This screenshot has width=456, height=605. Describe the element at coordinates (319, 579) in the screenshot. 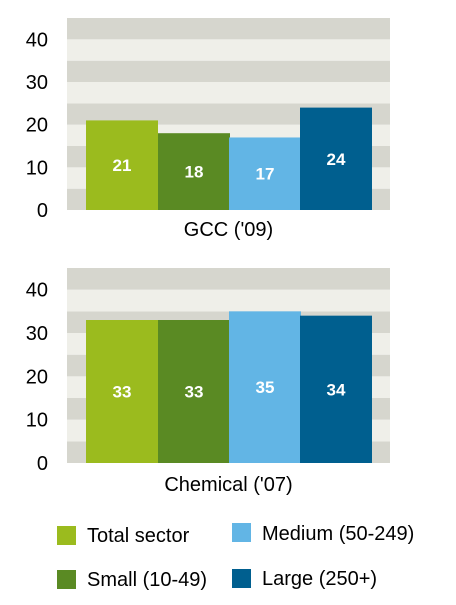

I see `legend-label-large-250: Large (250+)` at that location.